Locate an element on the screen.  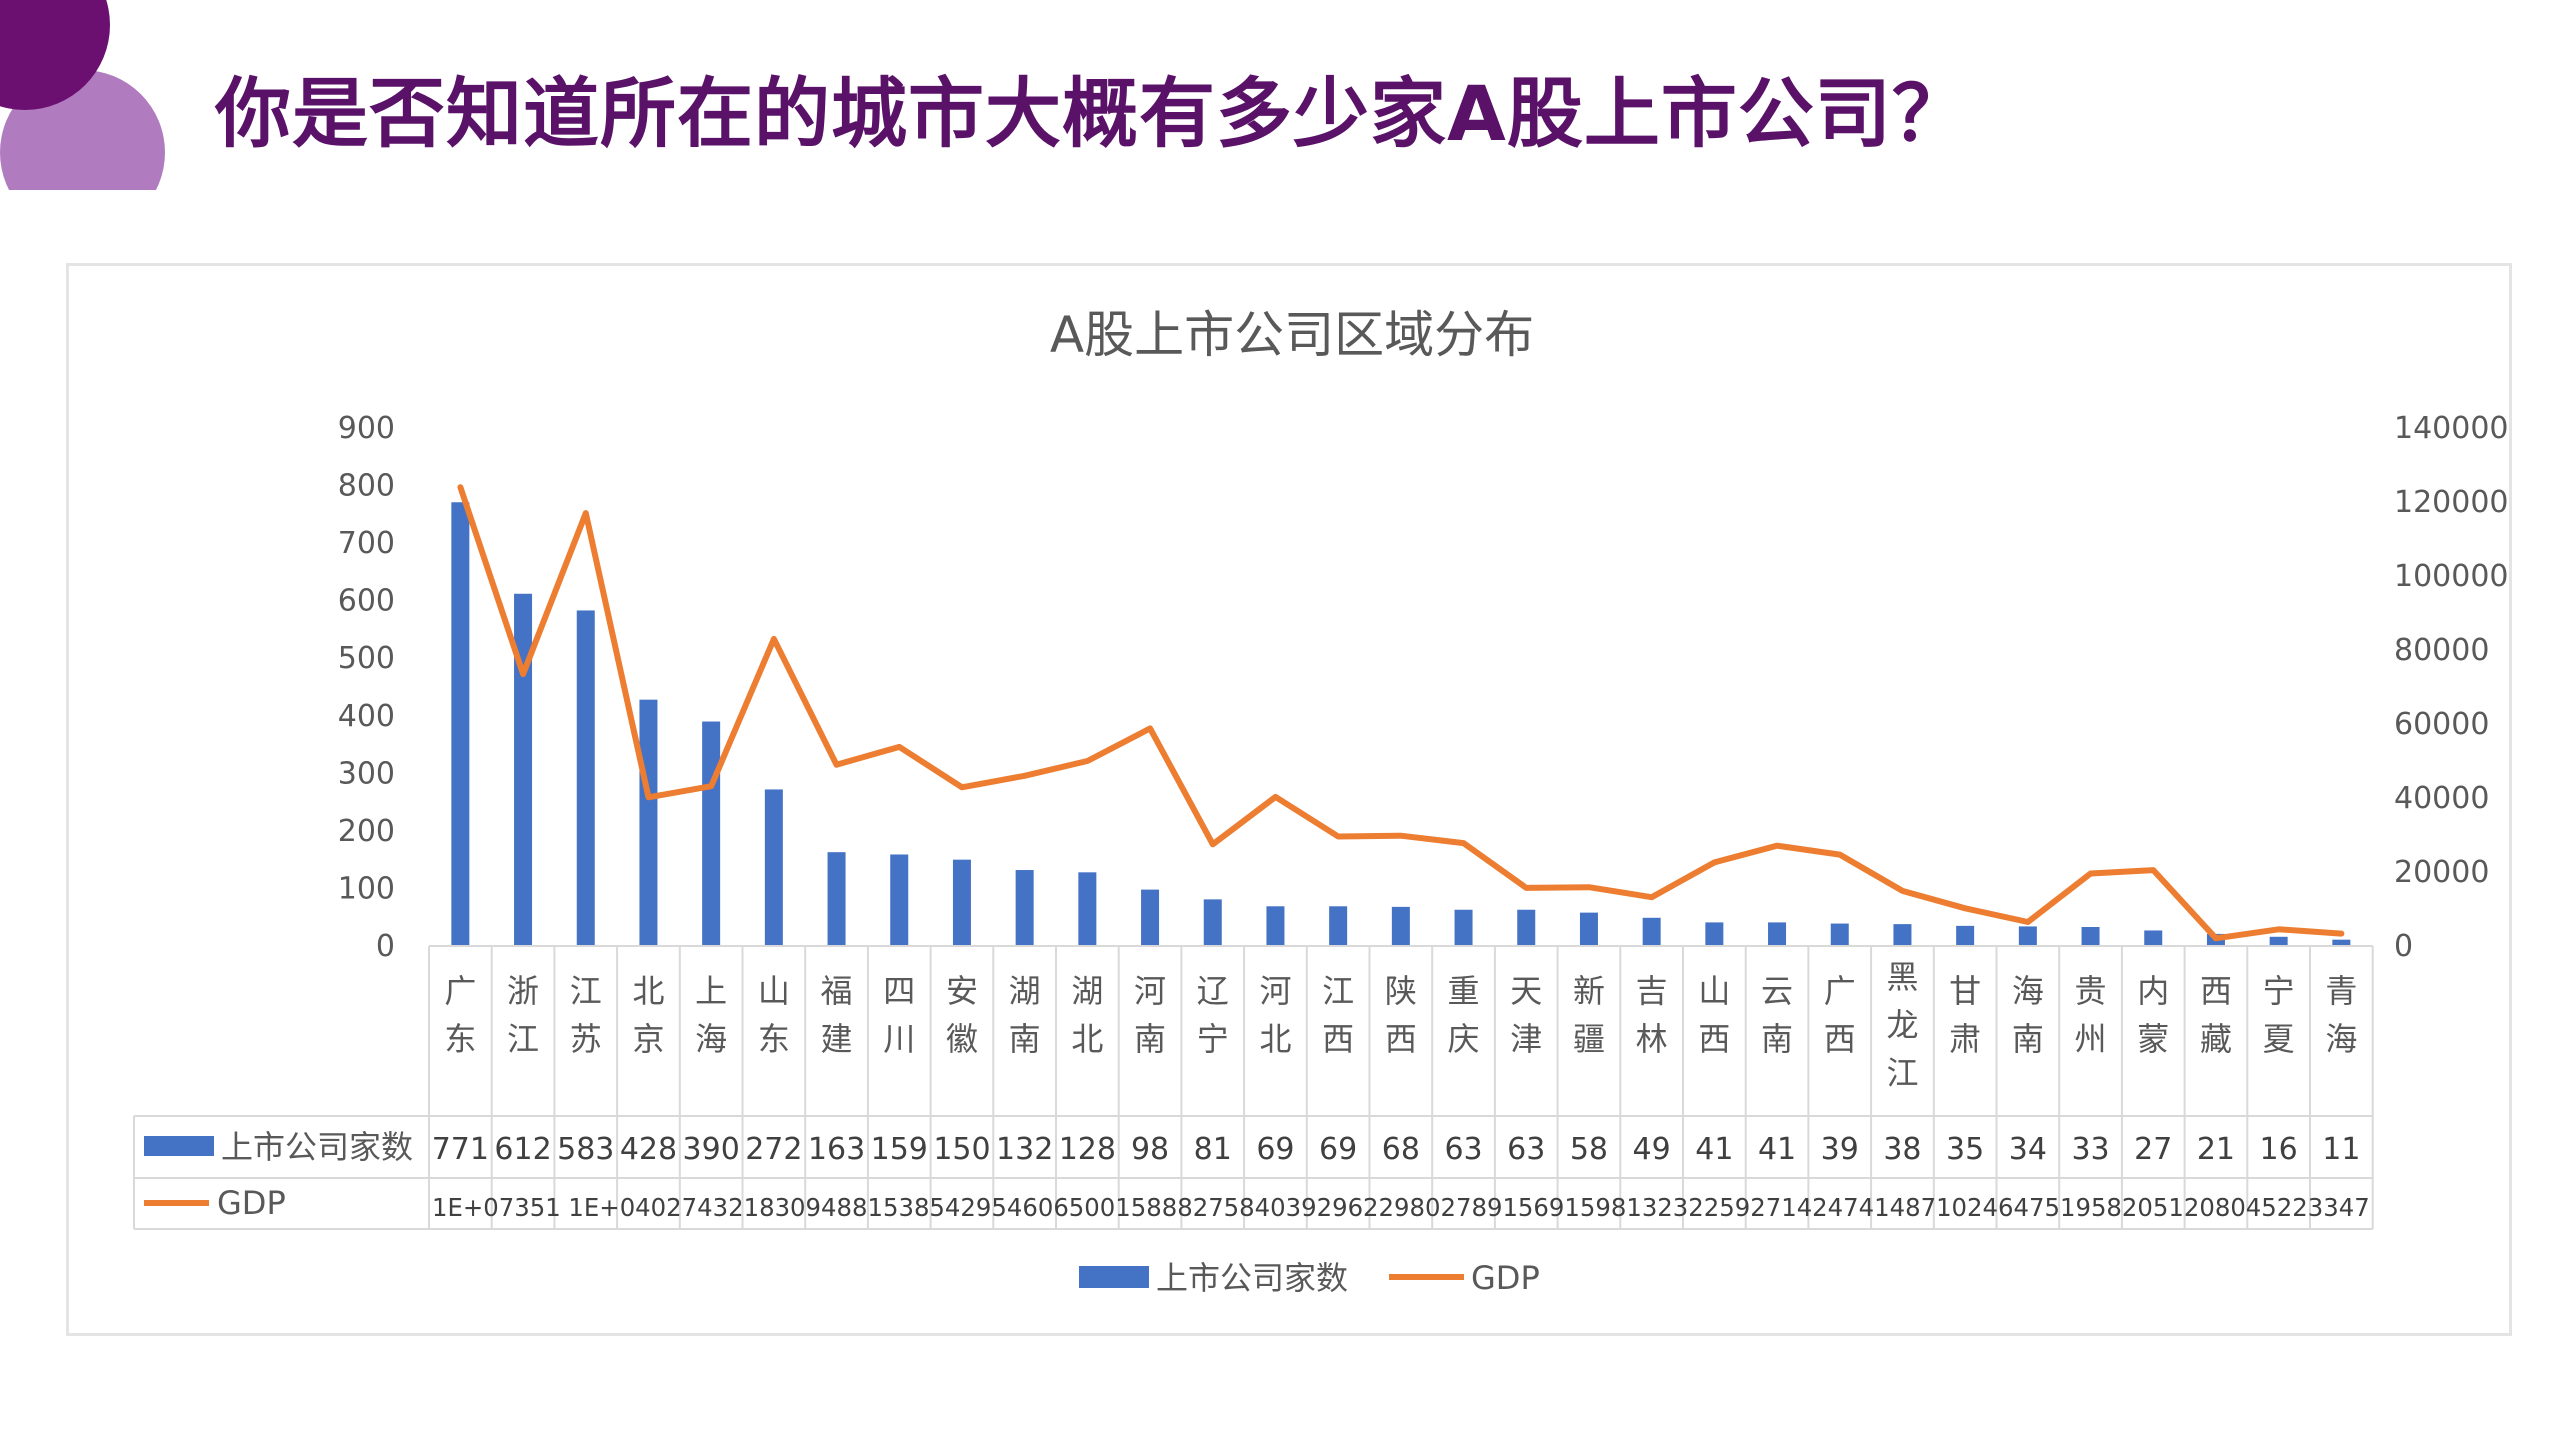
category-label: 黑龙江 is located at coordinates (1902, 1025).